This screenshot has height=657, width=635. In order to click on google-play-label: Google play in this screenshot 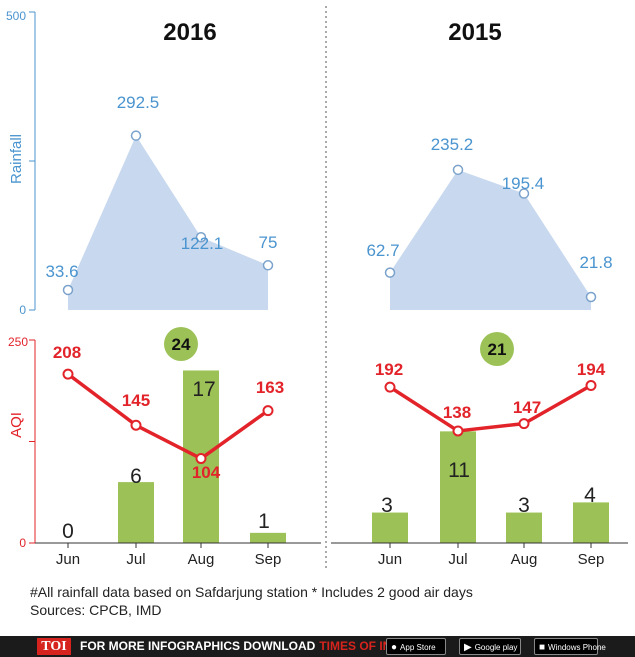, I will do `click(496, 647)`.